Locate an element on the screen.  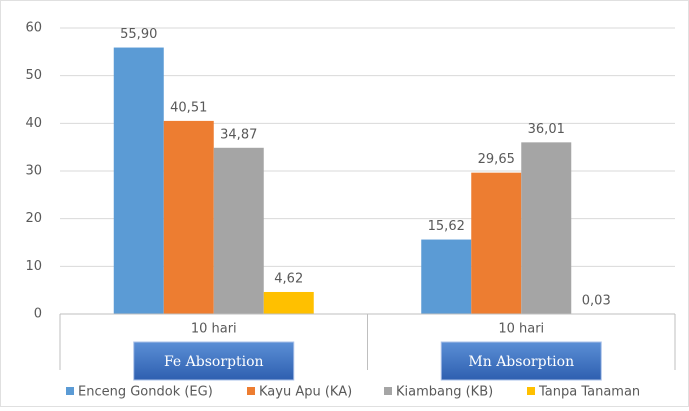
y-tick-label: 30 is located at coordinates (33, 171).